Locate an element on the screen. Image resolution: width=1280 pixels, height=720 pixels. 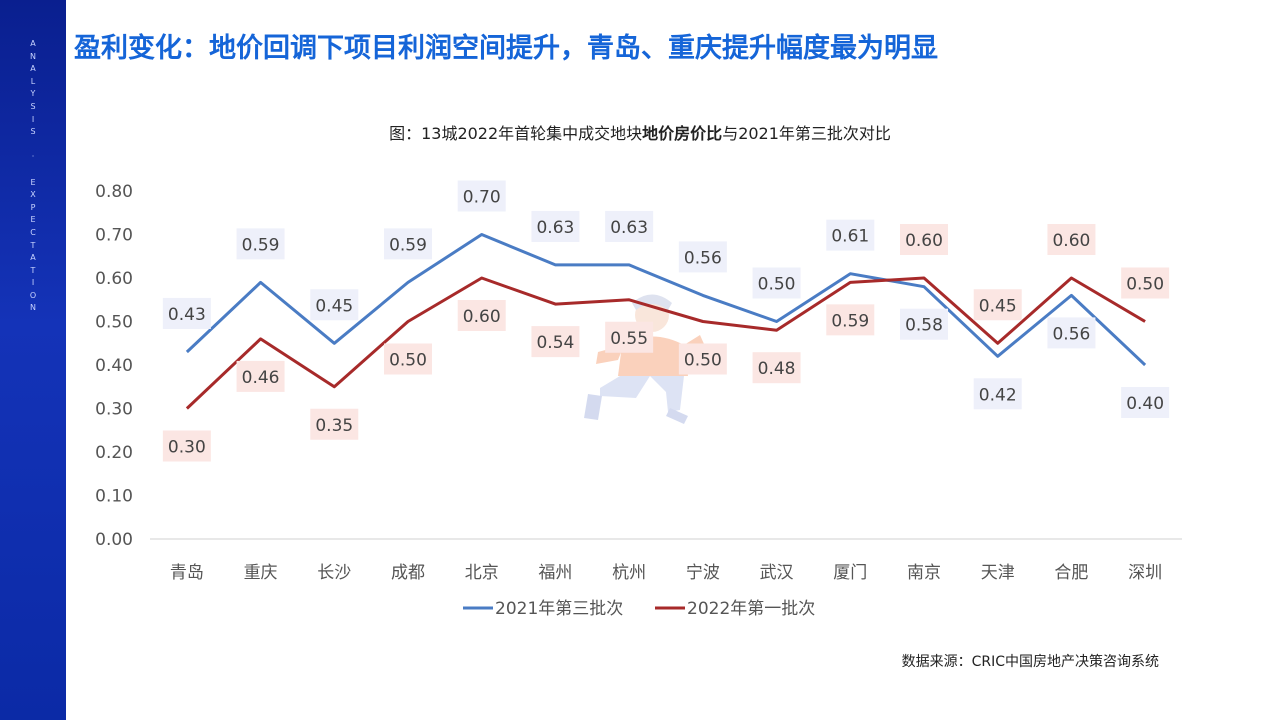
x-tick-label: 天津 is located at coordinates (998, 573).